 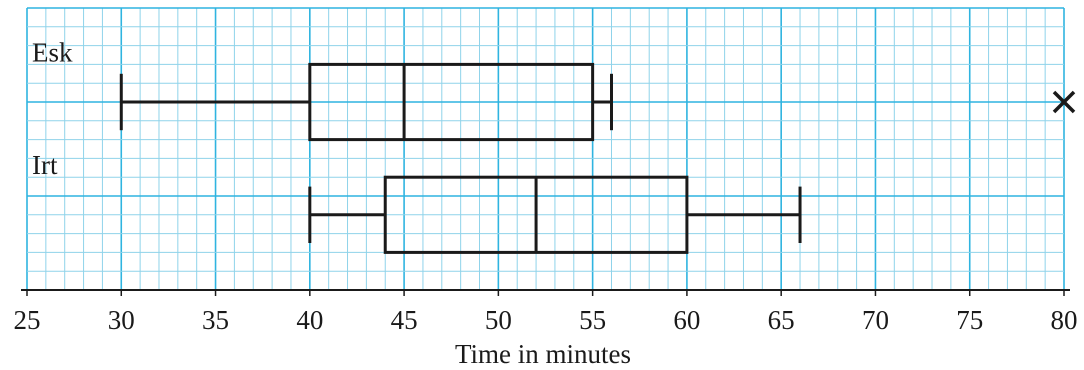 What do you see at coordinates (404, 320) in the screenshot?
I see `x-tick-label: 45` at bounding box center [404, 320].